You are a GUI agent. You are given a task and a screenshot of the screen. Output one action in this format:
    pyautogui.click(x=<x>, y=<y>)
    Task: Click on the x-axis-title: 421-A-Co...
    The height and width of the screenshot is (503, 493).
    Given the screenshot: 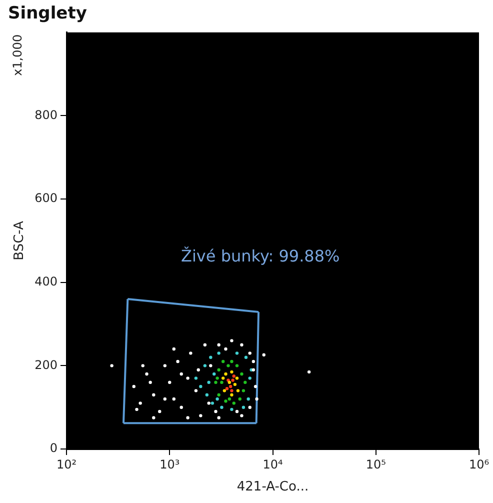 What is the action you would take?
    pyautogui.click(x=272, y=487)
    